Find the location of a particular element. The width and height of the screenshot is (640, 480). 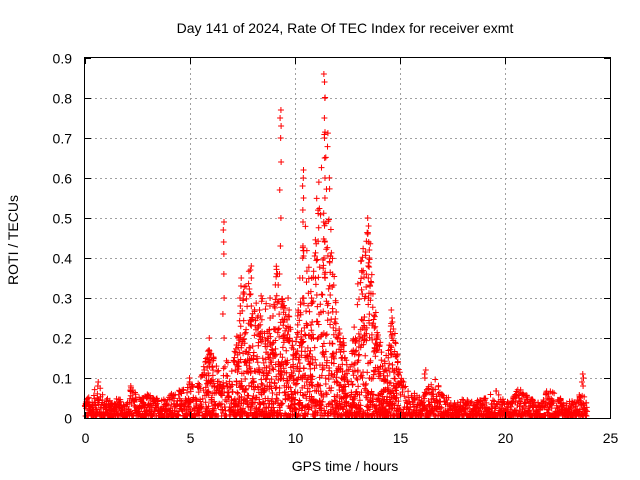

y-tick-label: 0.2 is located at coordinates (63, 339).